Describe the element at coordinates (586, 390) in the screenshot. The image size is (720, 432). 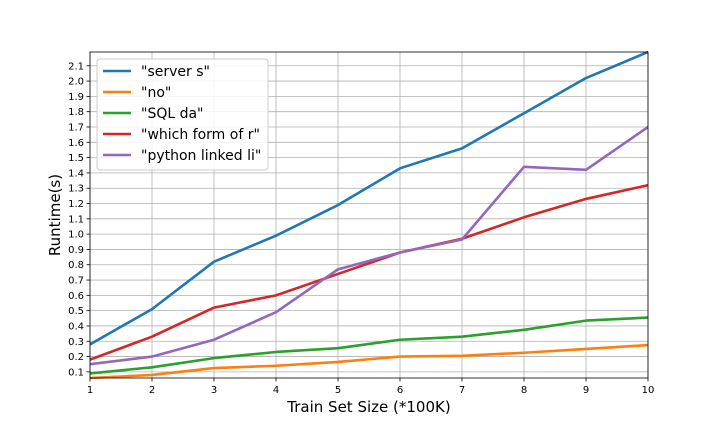
I see `x-tick-label: 9` at that location.